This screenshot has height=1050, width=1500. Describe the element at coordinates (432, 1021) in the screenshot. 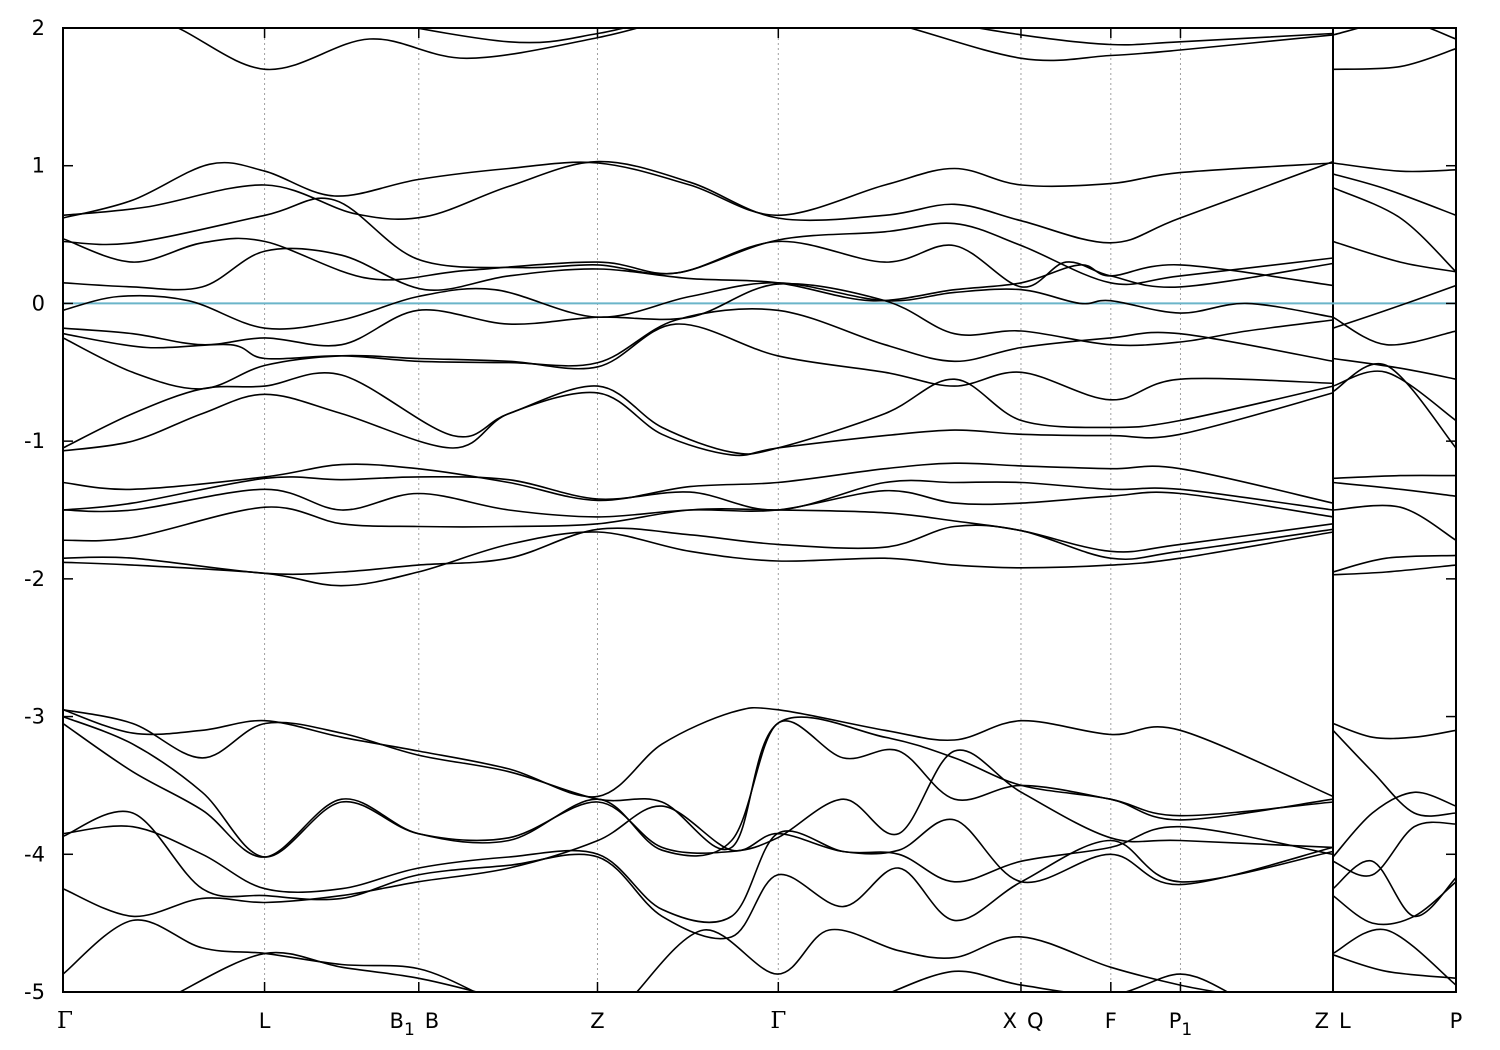

I see `kpoint-label: B` at that location.